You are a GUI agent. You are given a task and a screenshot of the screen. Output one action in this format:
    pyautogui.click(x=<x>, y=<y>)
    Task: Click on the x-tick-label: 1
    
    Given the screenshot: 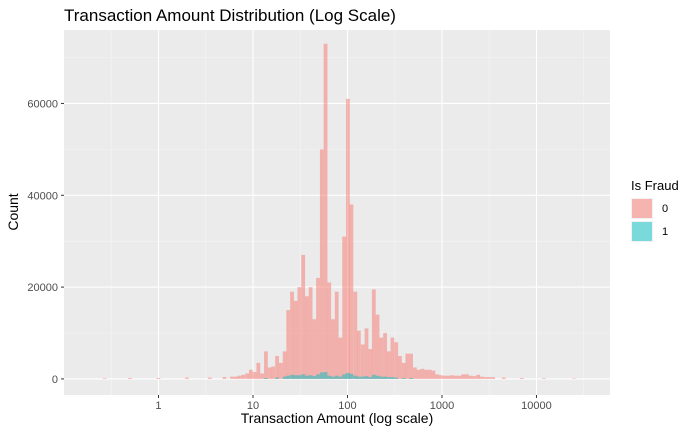 What is the action you would take?
    pyautogui.click(x=158, y=406)
    